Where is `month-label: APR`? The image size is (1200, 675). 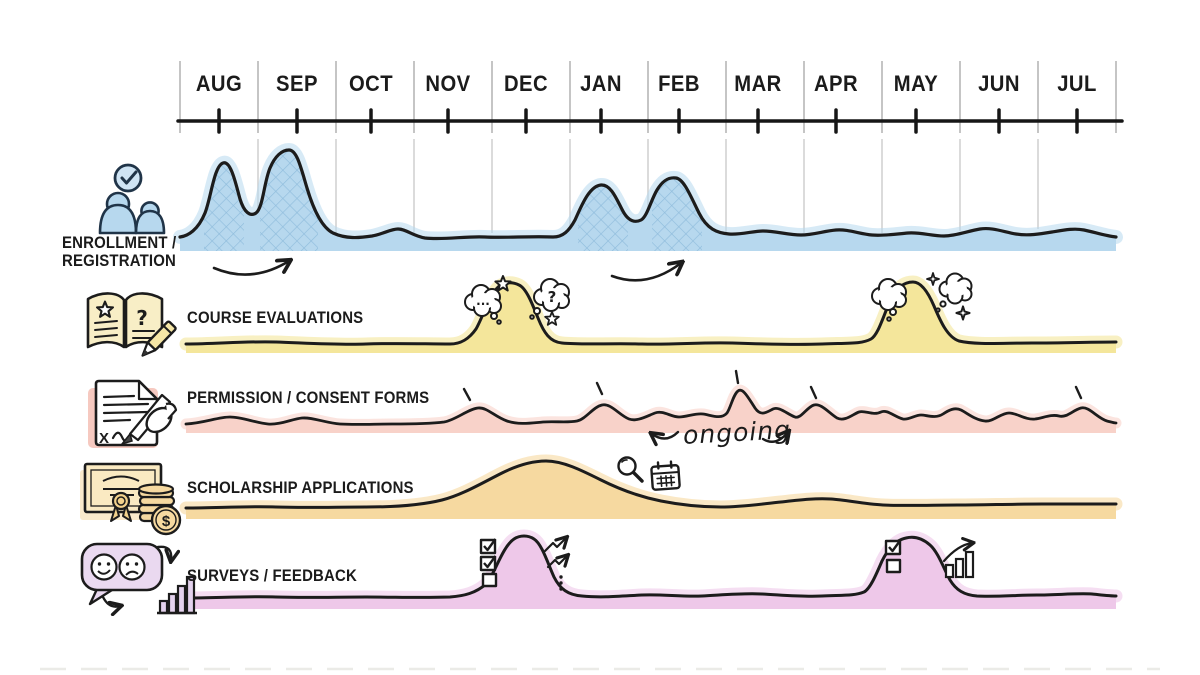
month-label: APR is located at coordinates (836, 83).